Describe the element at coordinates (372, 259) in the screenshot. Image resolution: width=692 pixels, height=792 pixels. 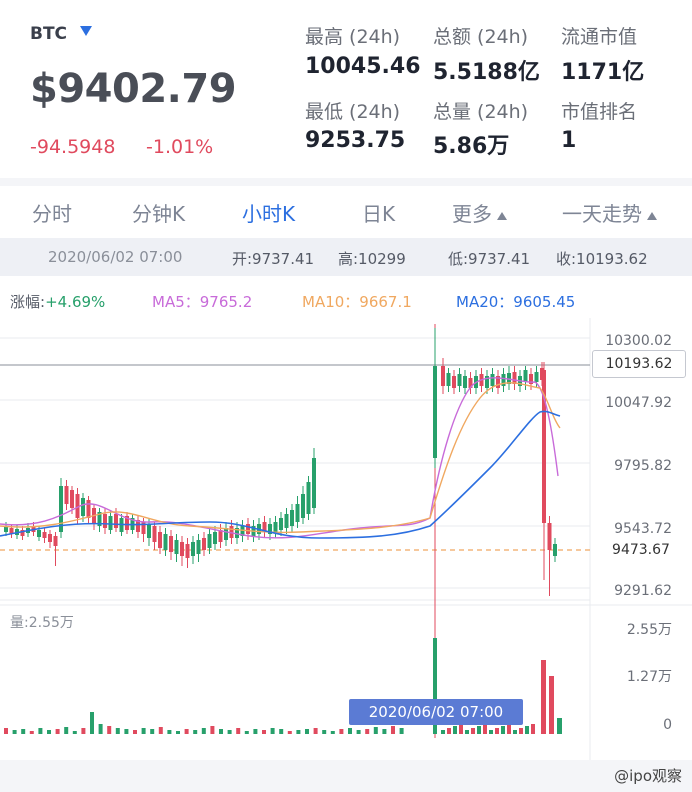
I see `info-high: 高:10299` at that location.